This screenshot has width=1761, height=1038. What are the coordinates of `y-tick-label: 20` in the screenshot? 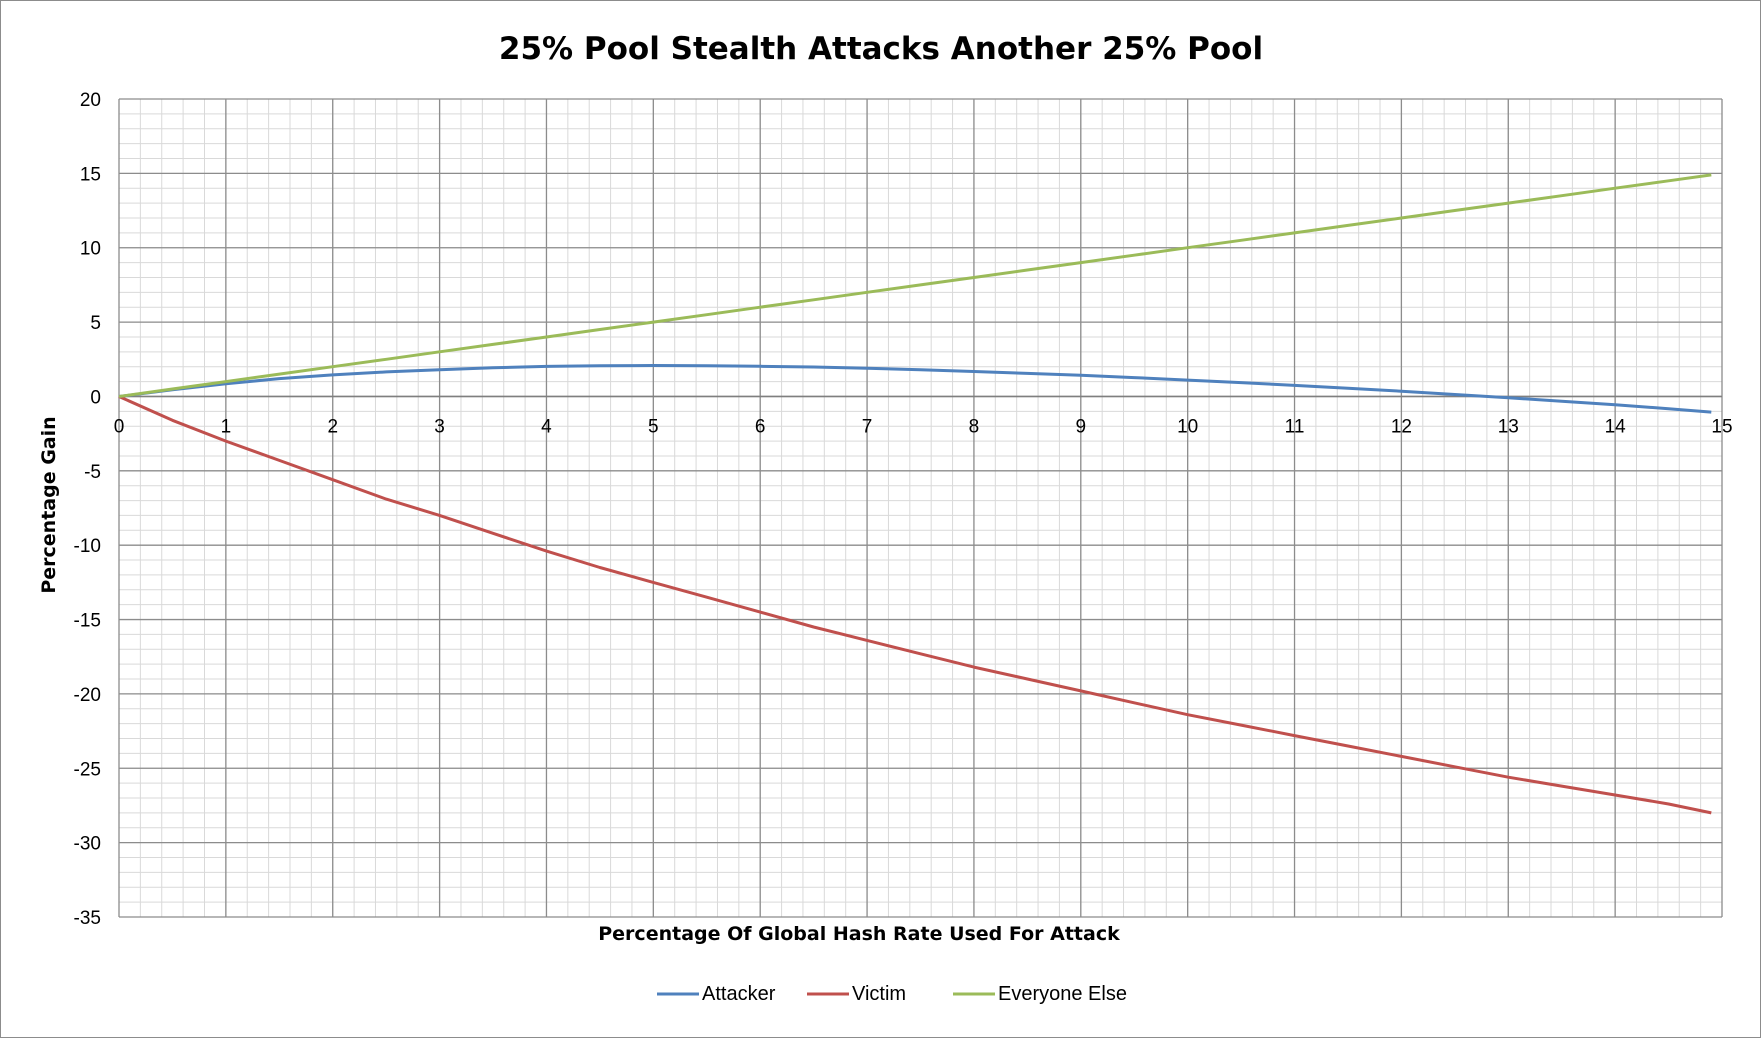 It's located at (90, 100).